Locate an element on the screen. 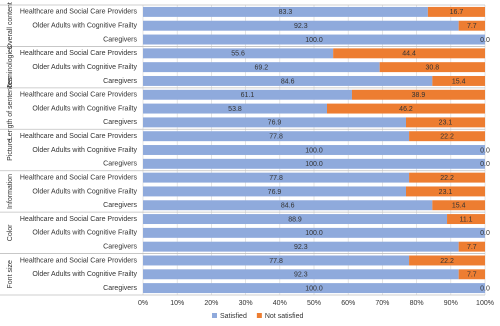 Image resolution: width=500 pixels, height=326 pixels. group-label: Terminologies is located at coordinates (10, 67).